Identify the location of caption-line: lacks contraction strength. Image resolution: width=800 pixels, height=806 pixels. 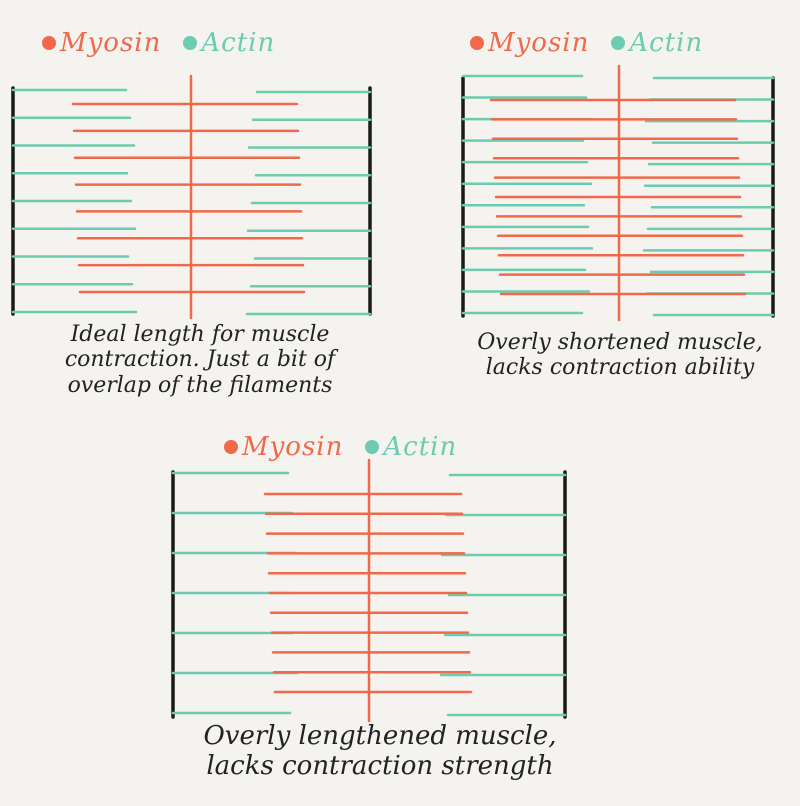
(380, 765).